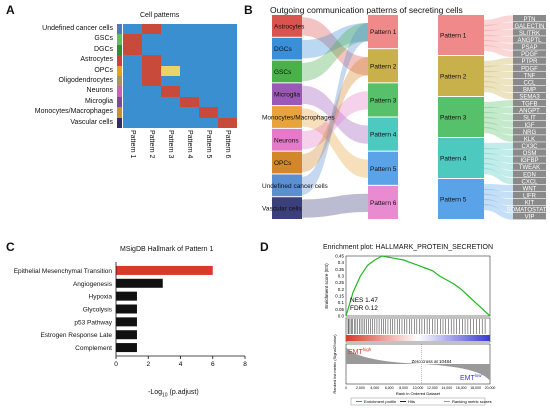  Describe the element at coordinates (148, 364) in the screenshot. I see `bar-x-tick-label: 2` at that location.